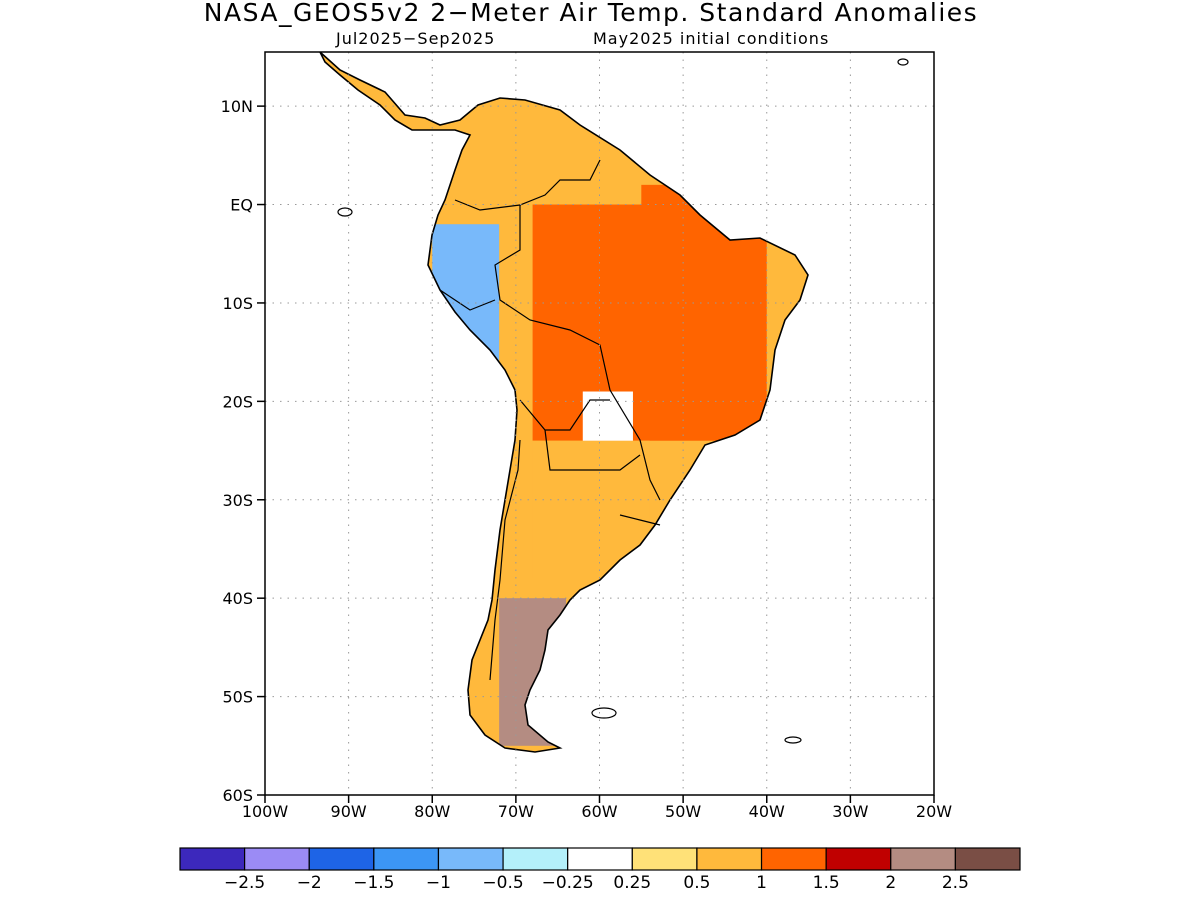 This screenshot has height=900, width=1200. What do you see at coordinates (237, 106) in the screenshot?
I see `lat-tick-label: 10N` at bounding box center [237, 106].